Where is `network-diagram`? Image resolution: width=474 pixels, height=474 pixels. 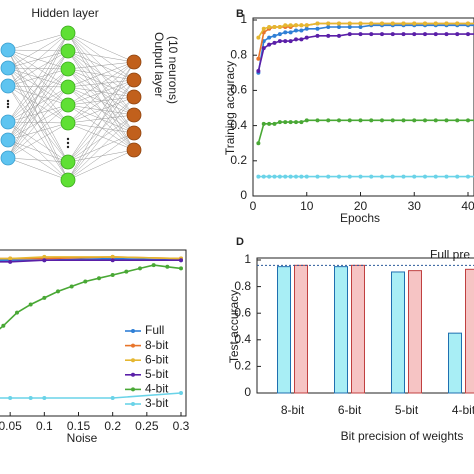 network-diagram is located at coordinates (71, 106).